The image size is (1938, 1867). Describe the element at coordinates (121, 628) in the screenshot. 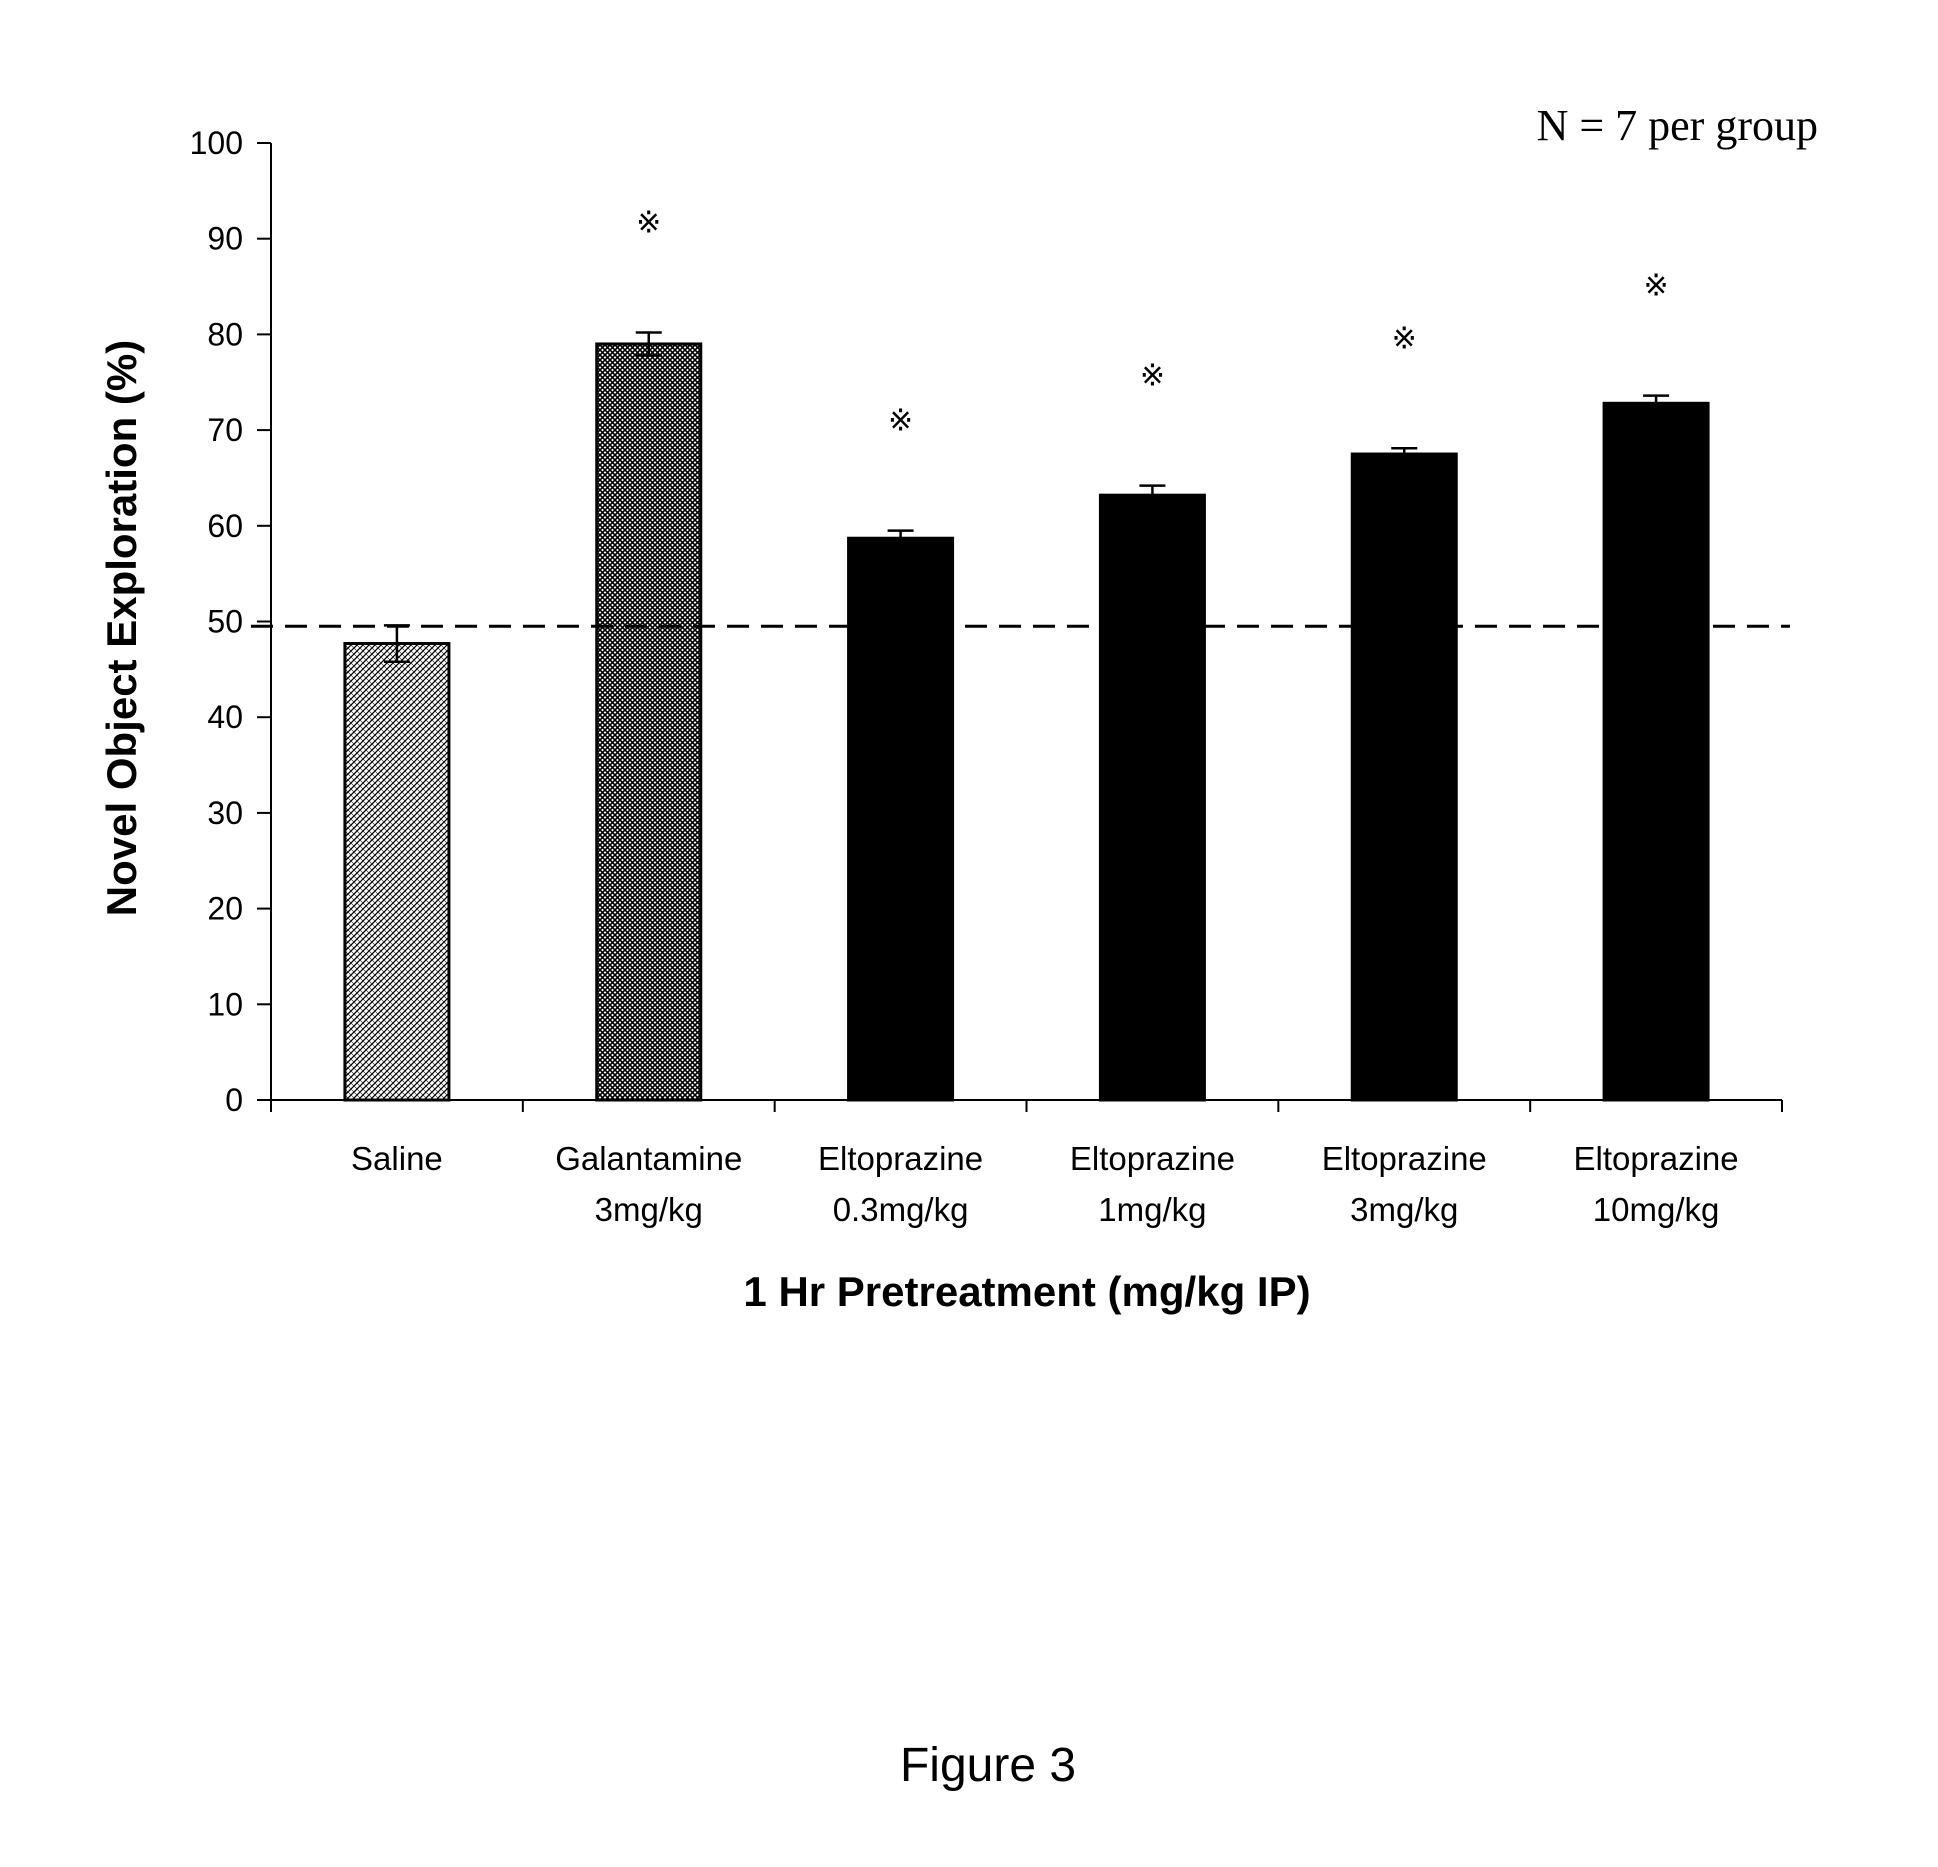

I see `y-axis-title: Novel Object Exploration (%)` at that location.